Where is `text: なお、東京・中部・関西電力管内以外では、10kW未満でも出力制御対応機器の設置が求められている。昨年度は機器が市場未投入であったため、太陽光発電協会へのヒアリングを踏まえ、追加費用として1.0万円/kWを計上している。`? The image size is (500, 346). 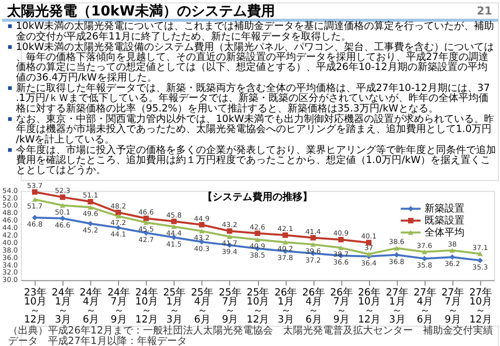 text: なお、東京・中部・関西電力管内以外では、10kW未満でも出力制御対応機器の設置が求められている。昨年度は機器が市場未投入であったため、太陽光発電協会へのヒアリングを踏まえ、追加費用として1.0万円/kWを計上している。 is located at coordinates (255, 129).